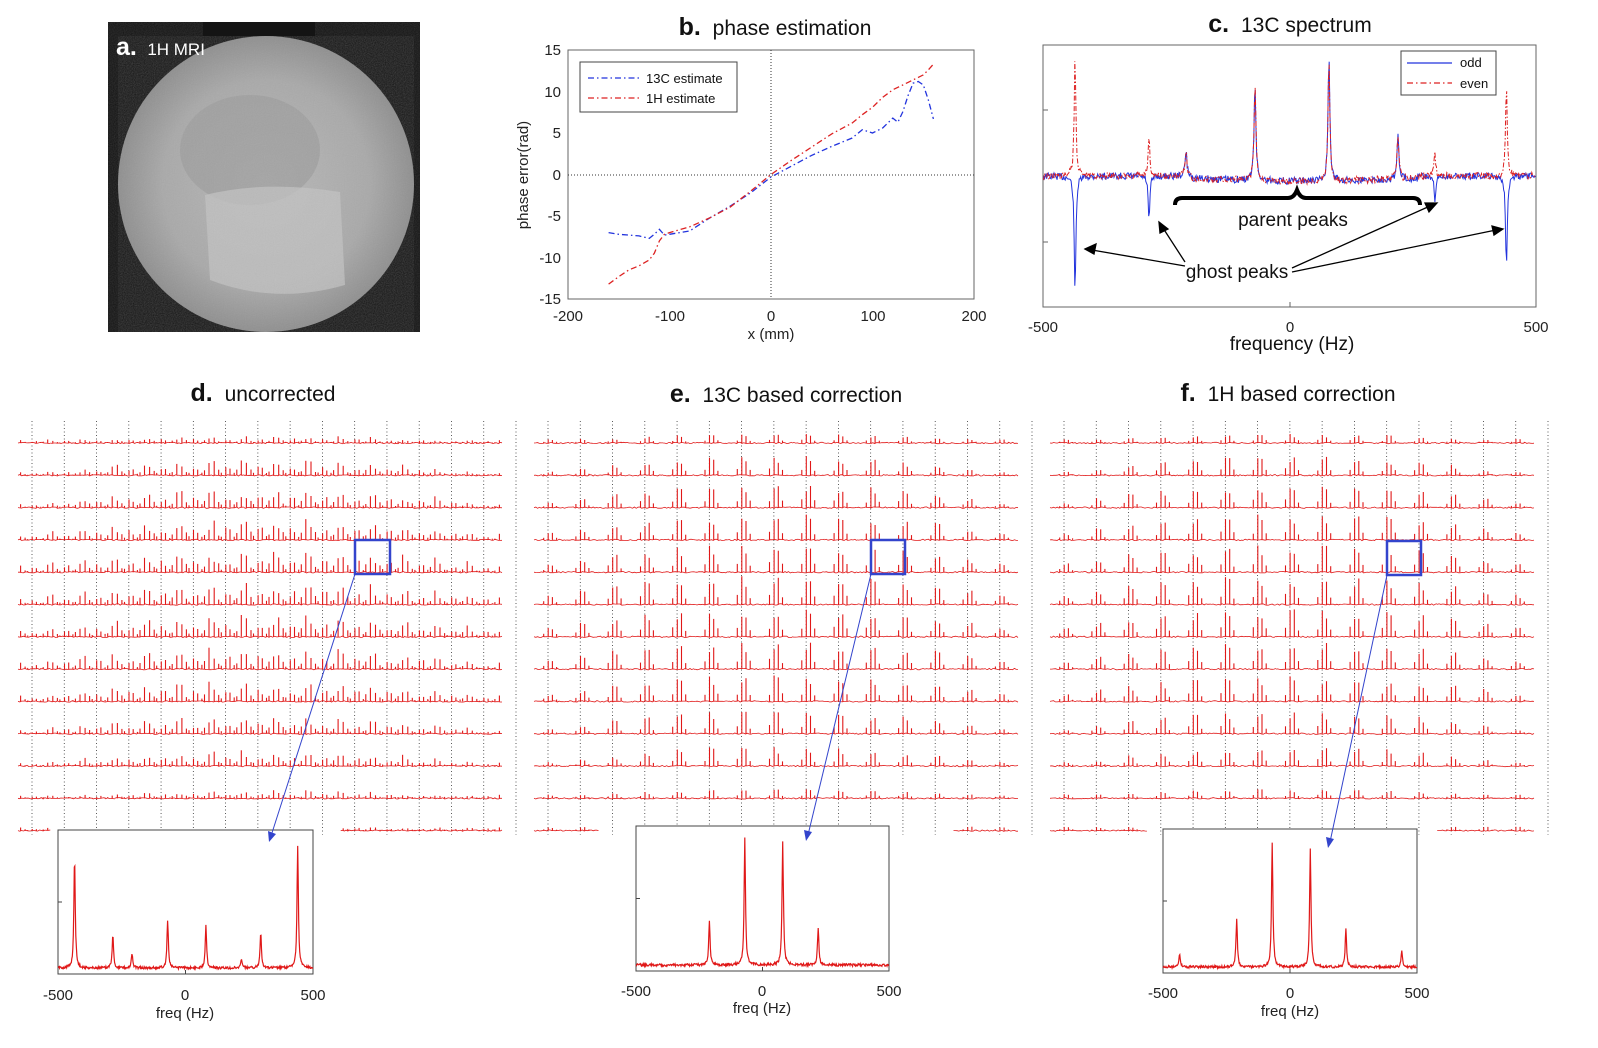  Describe the element at coordinates (1358, 708) in the screenshot. I see `panel-f-zoom-arrow` at that location.